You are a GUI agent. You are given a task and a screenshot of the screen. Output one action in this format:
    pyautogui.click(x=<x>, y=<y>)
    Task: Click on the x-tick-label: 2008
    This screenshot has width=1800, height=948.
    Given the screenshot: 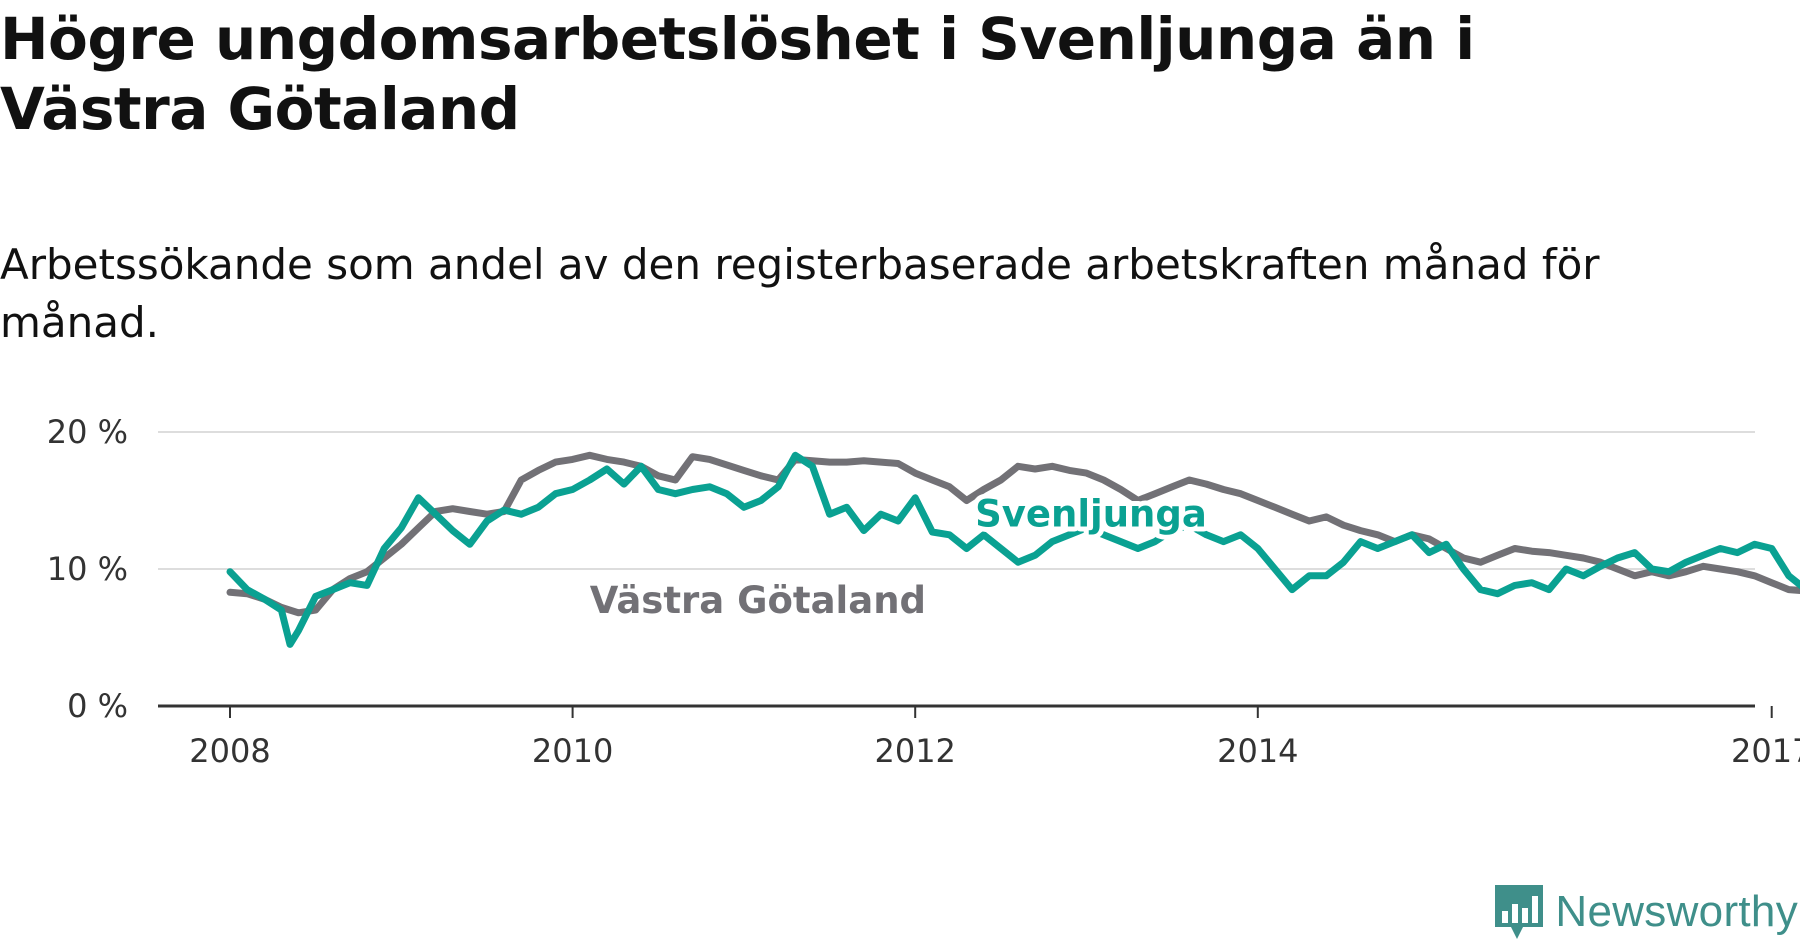 What is the action you would take?
    pyautogui.click(x=229, y=751)
    